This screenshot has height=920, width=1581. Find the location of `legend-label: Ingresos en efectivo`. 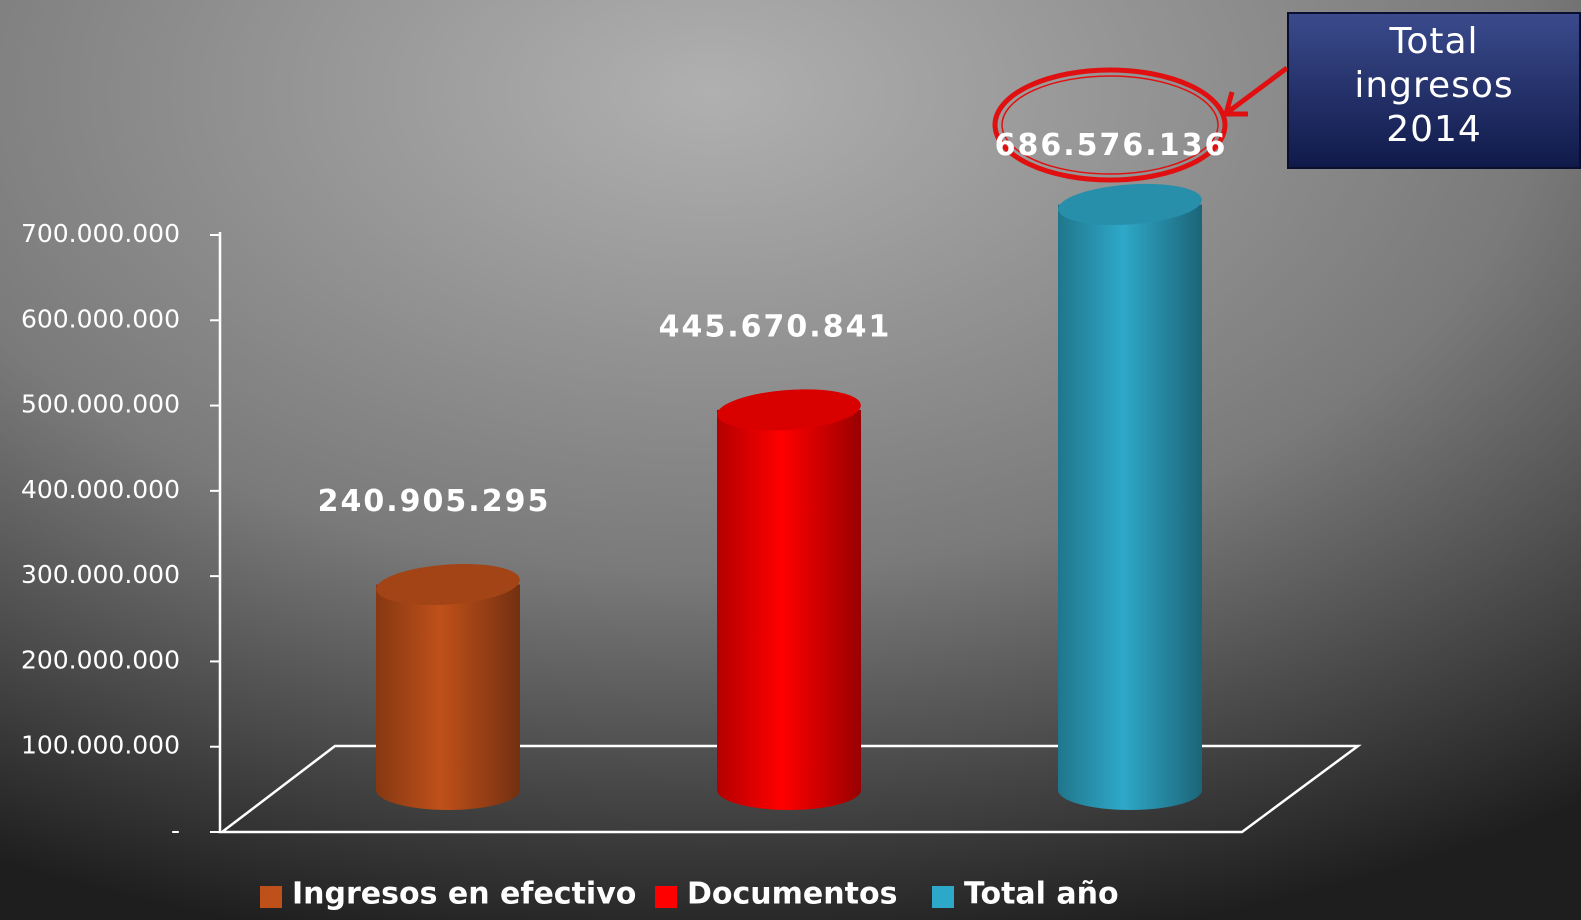

legend-label: Ingresos en efectivo is located at coordinates (464, 894).